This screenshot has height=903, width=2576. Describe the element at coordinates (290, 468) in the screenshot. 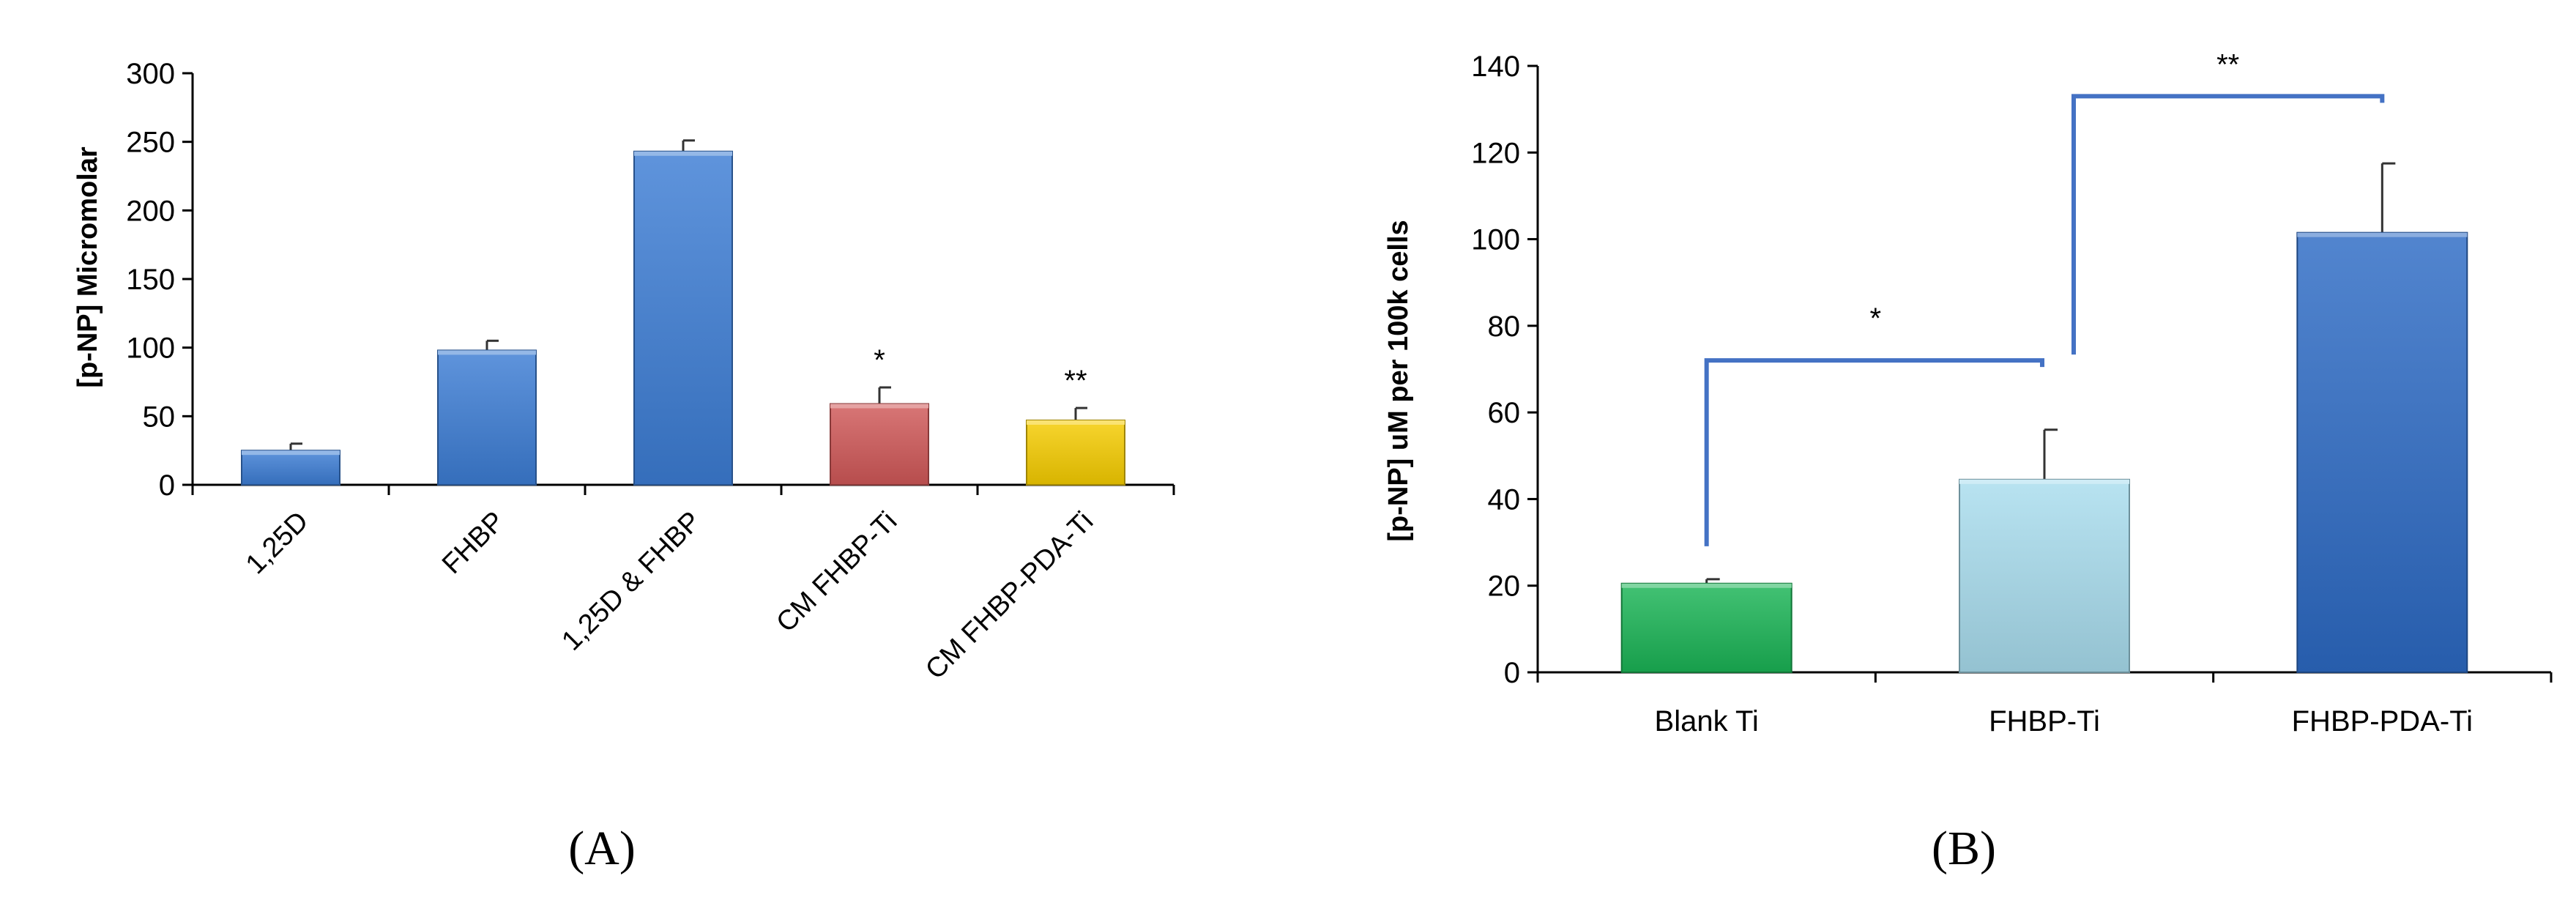

I see `bar-1-25d` at that location.